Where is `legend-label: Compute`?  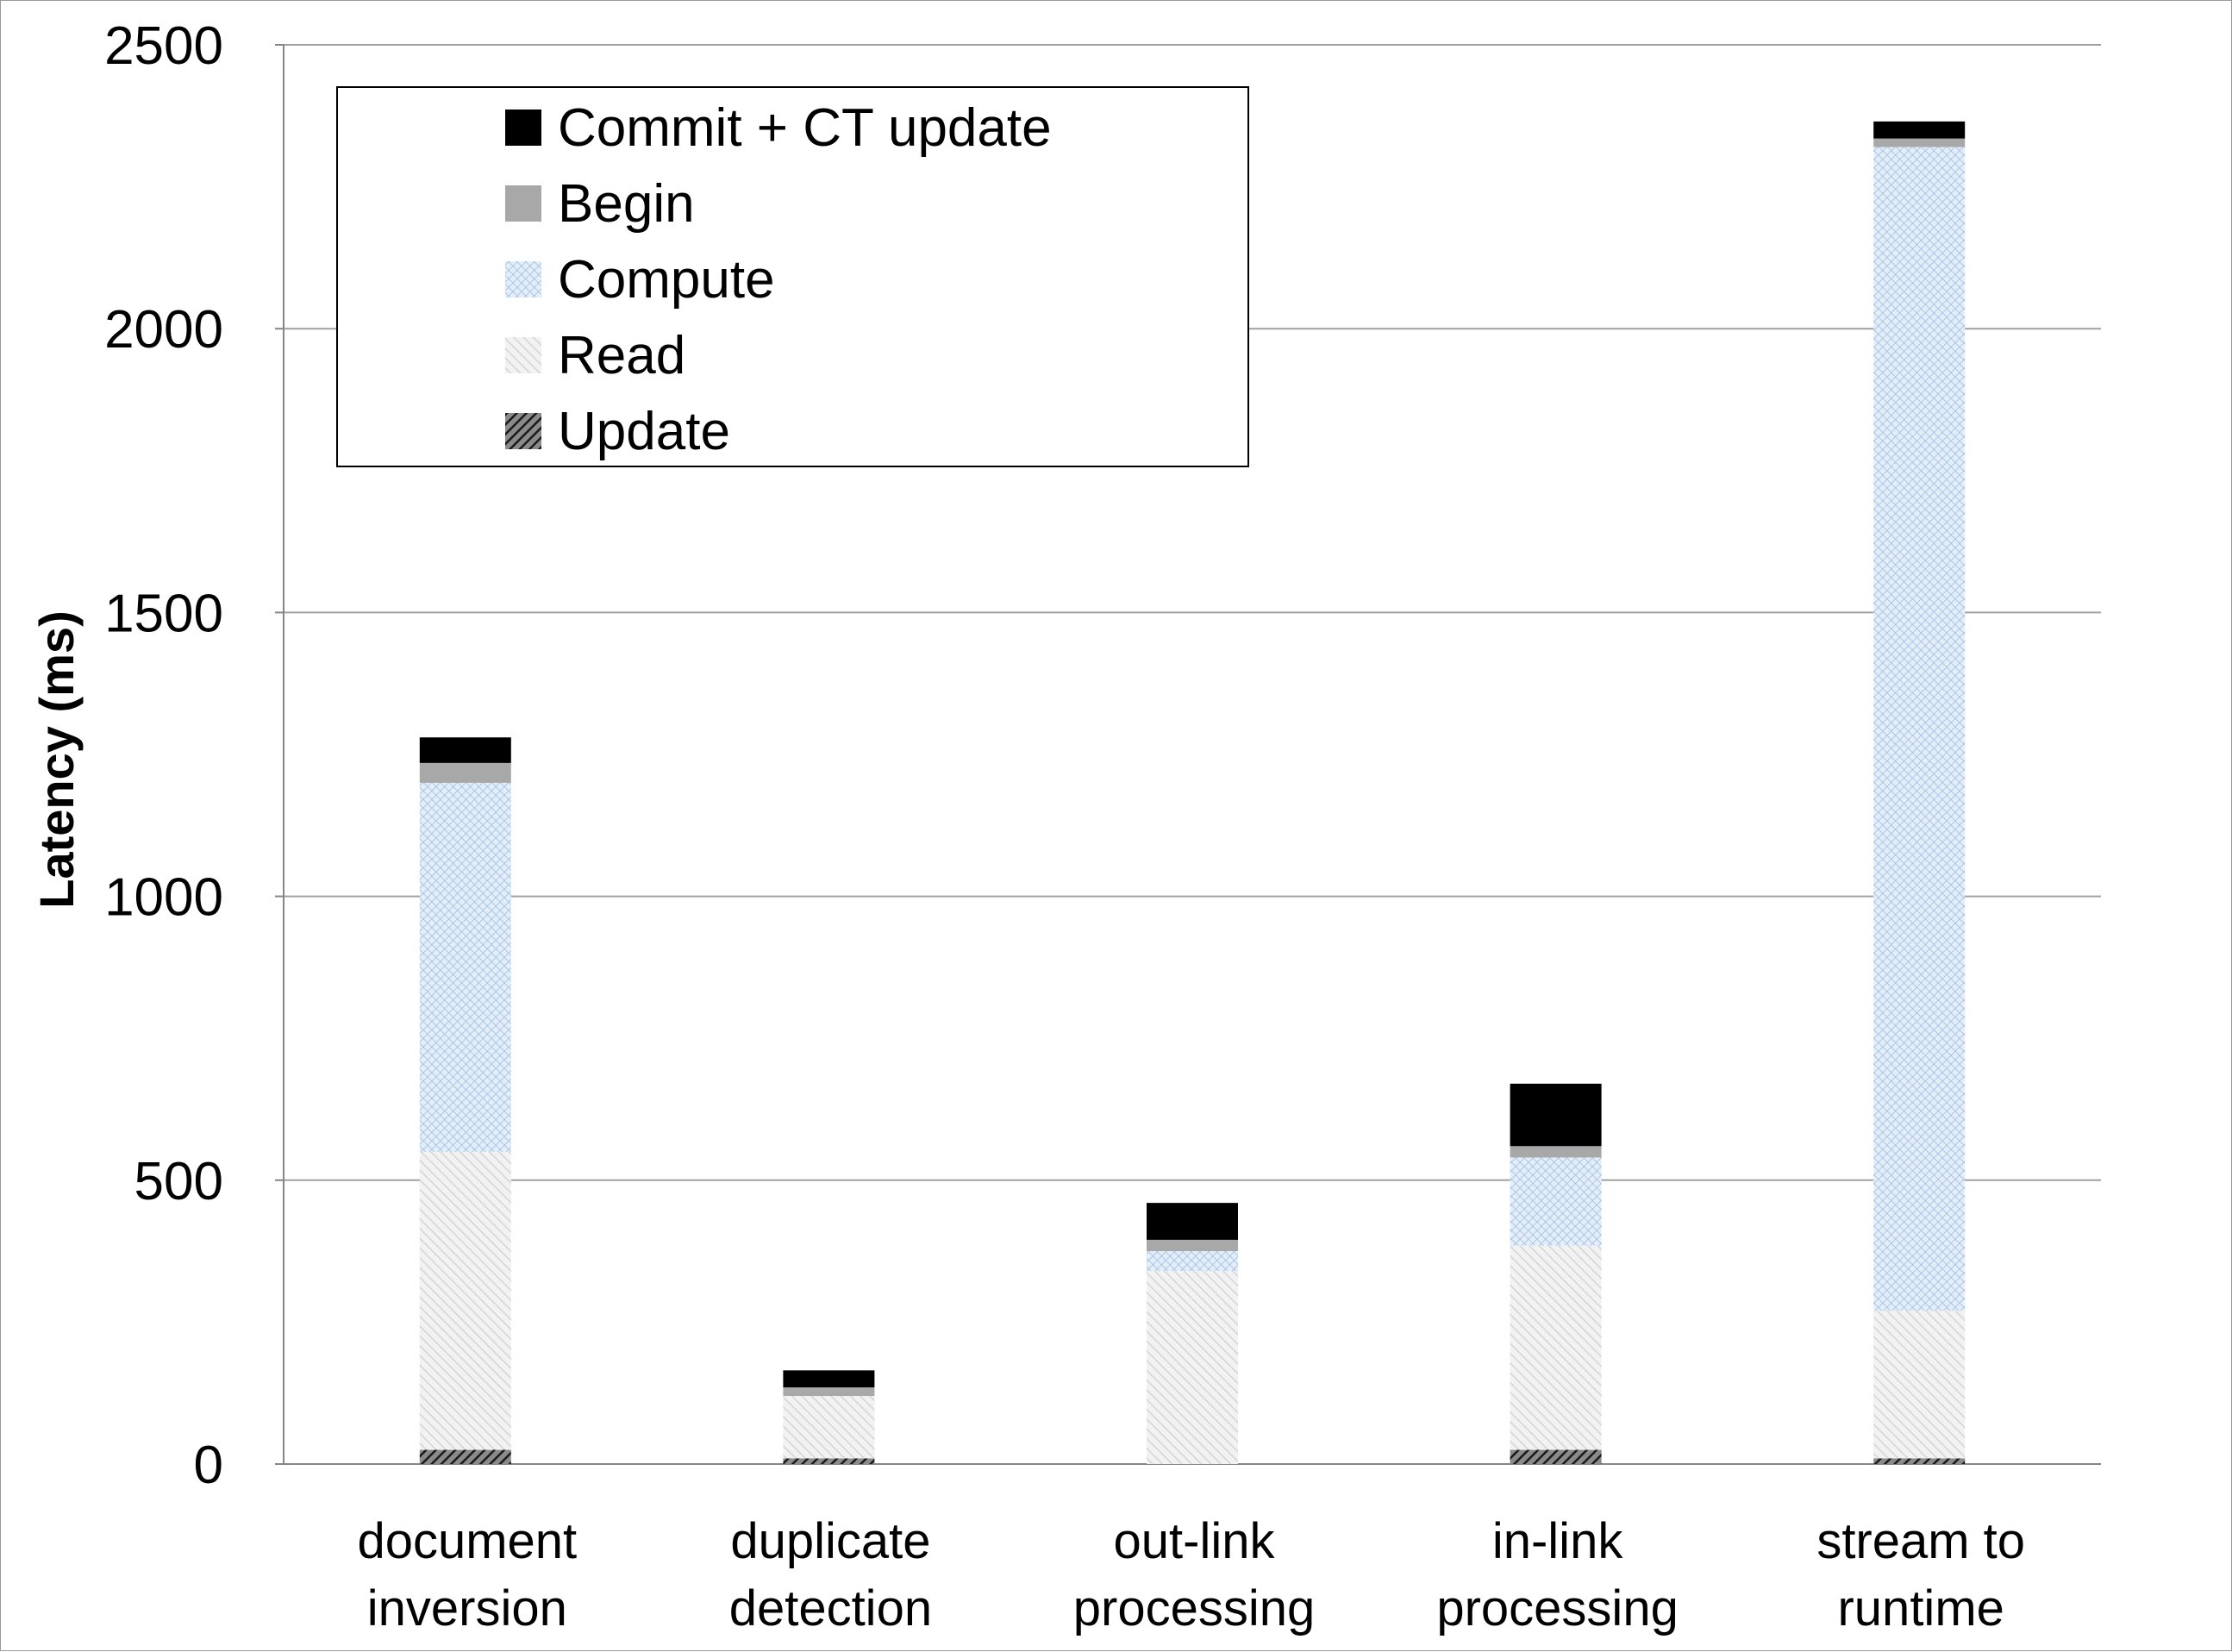 legend-label: Compute is located at coordinates (666, 280).